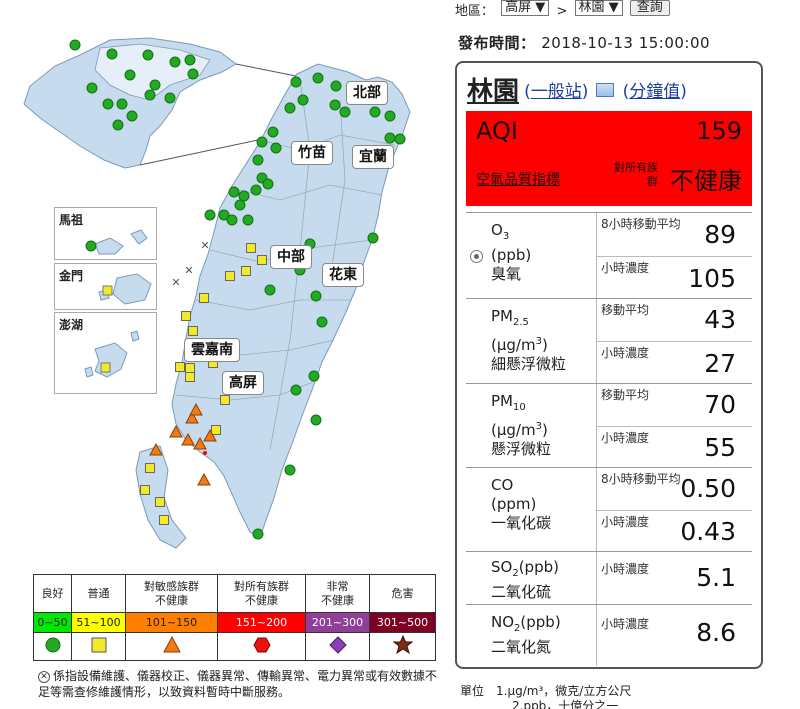  I want to click on station-type-link: (一般站), so click(556, 92).